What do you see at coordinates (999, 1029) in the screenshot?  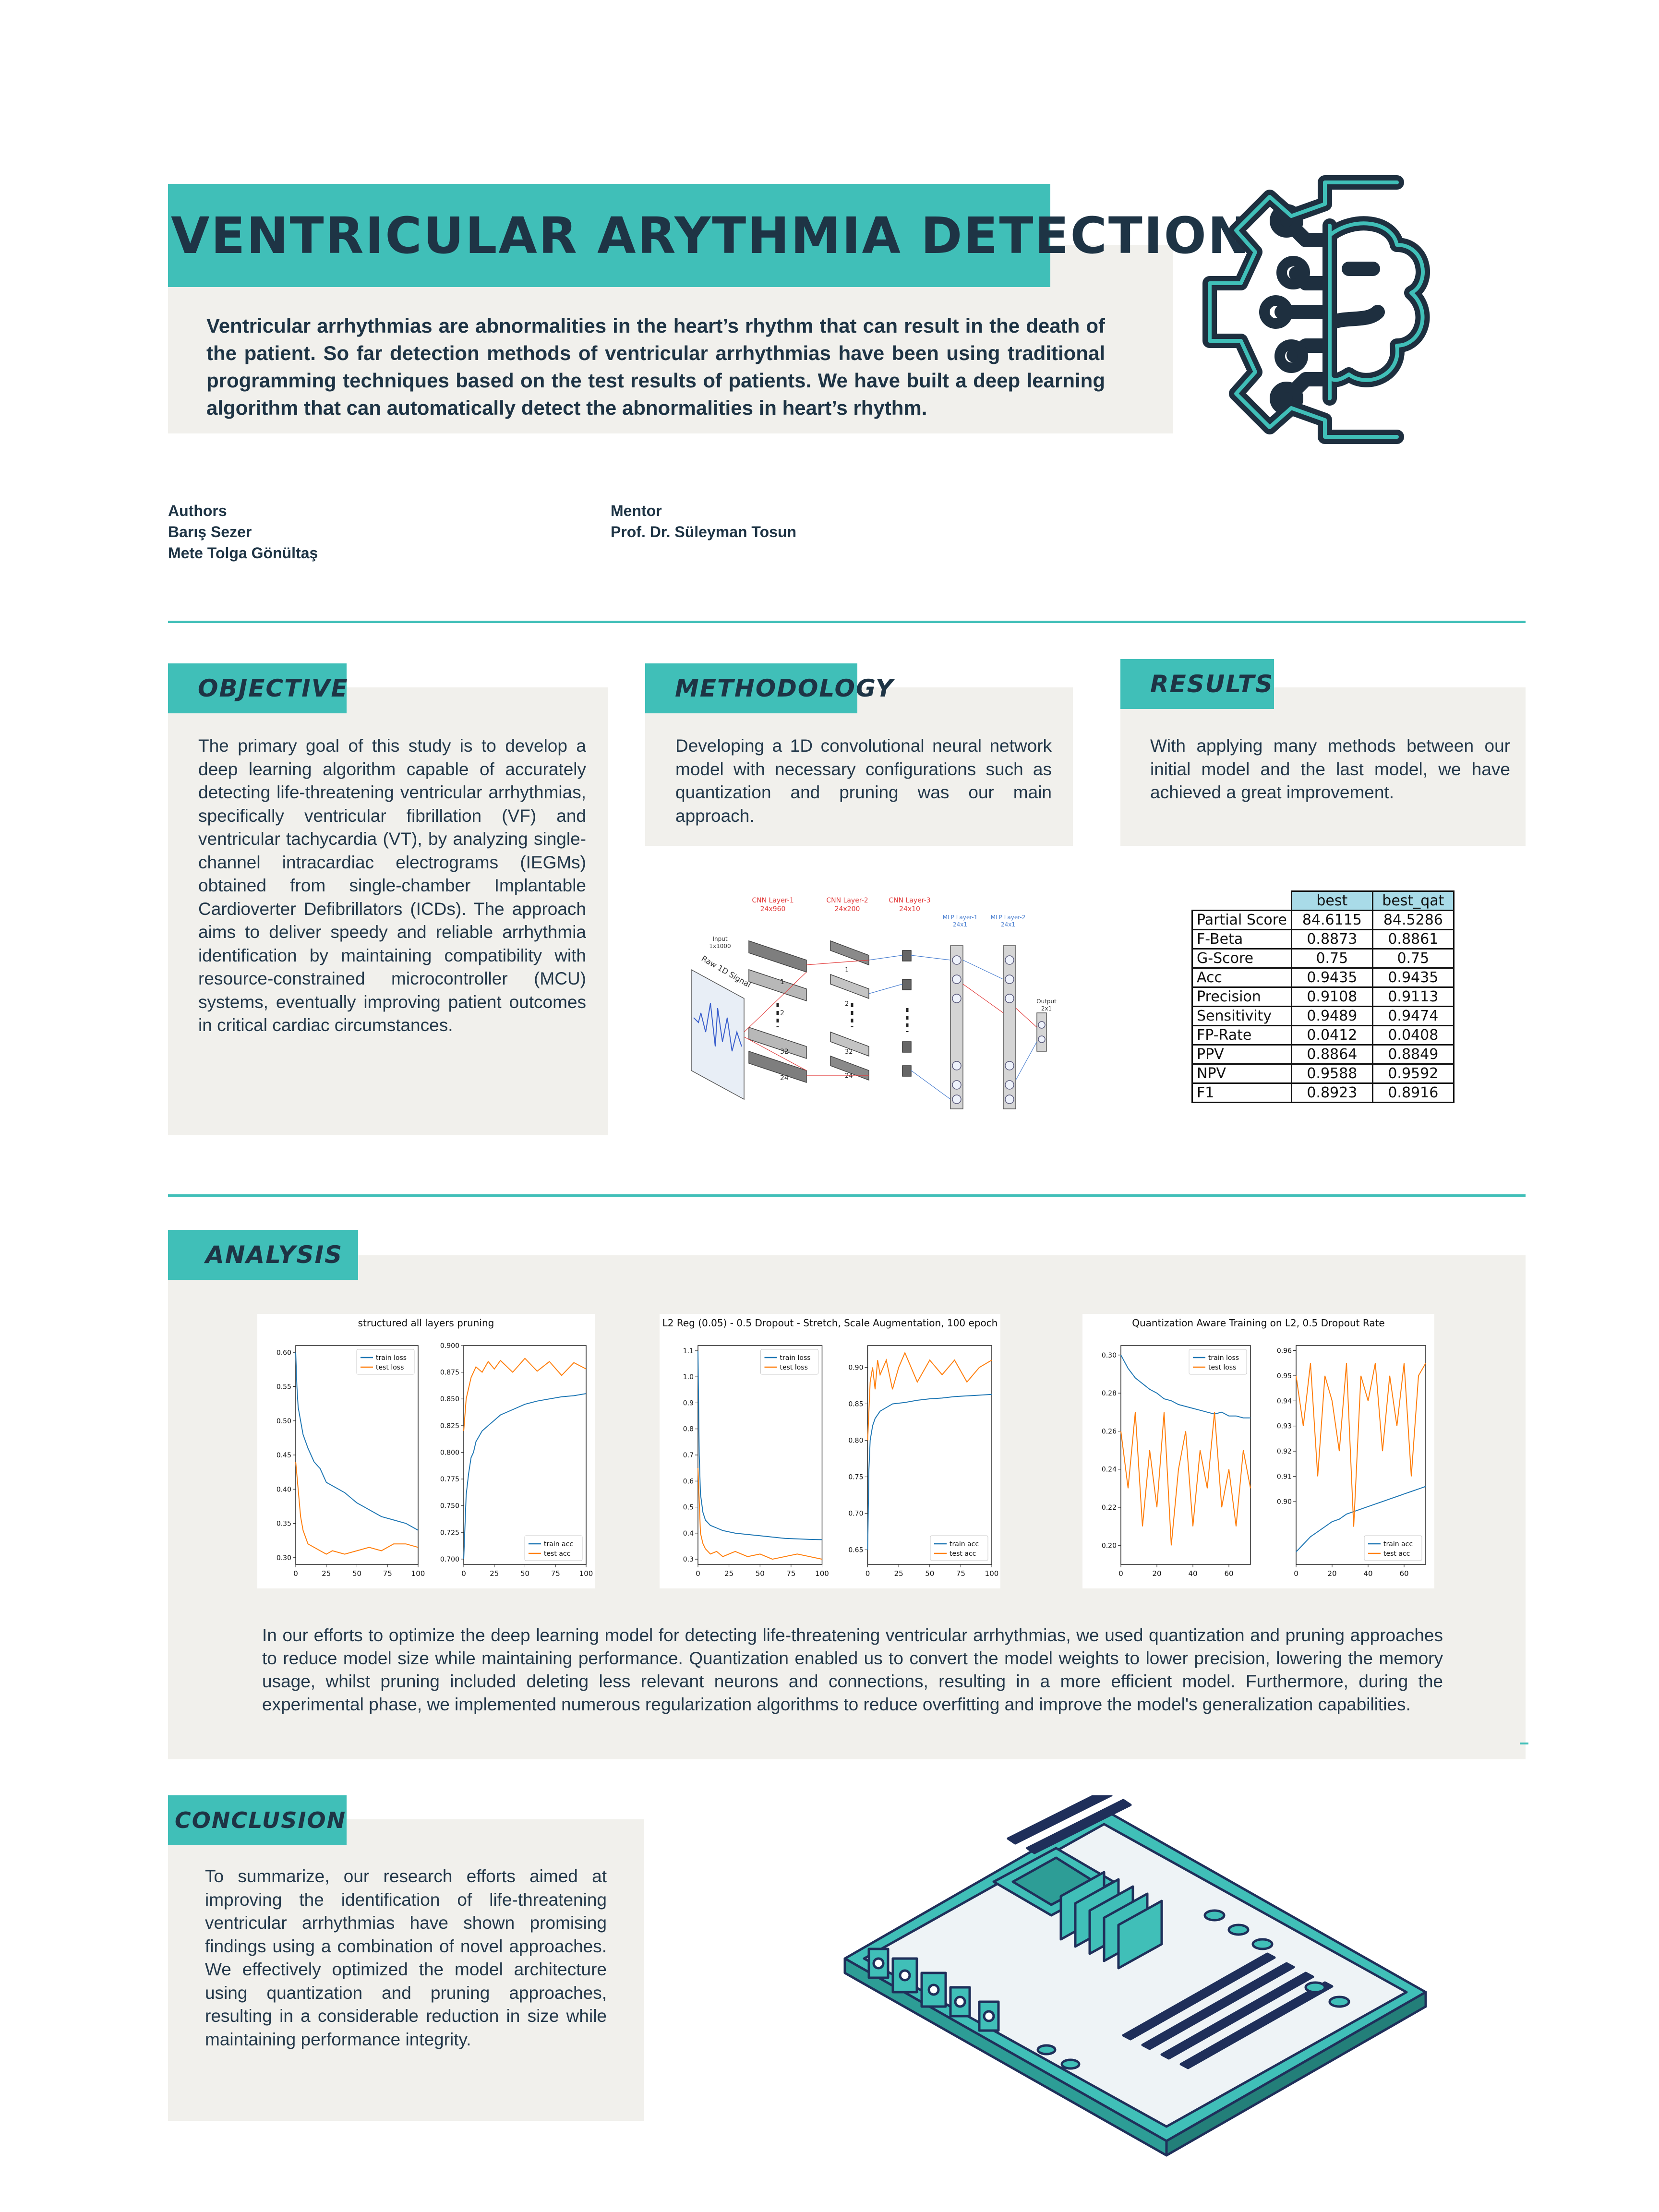 I see `mlp-neurons` at bounding box center [999, 1029].